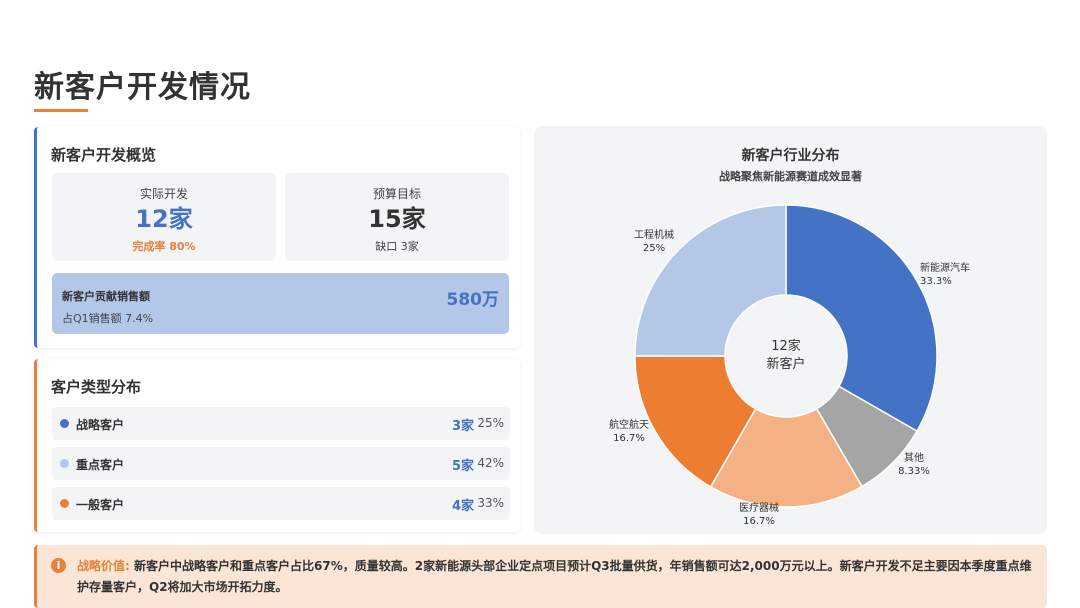  I want to click on customer-types-heading: 客户类型分布, so click(96, 387).